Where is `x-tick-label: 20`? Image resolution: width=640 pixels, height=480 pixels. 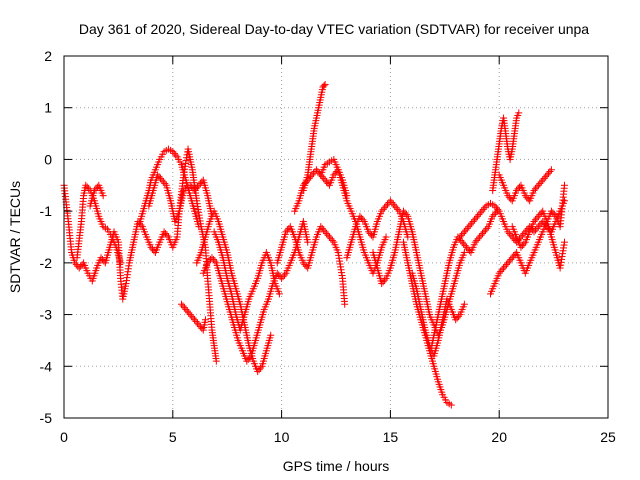 x-tick-label: 20 is located at coordinates (499, 437).